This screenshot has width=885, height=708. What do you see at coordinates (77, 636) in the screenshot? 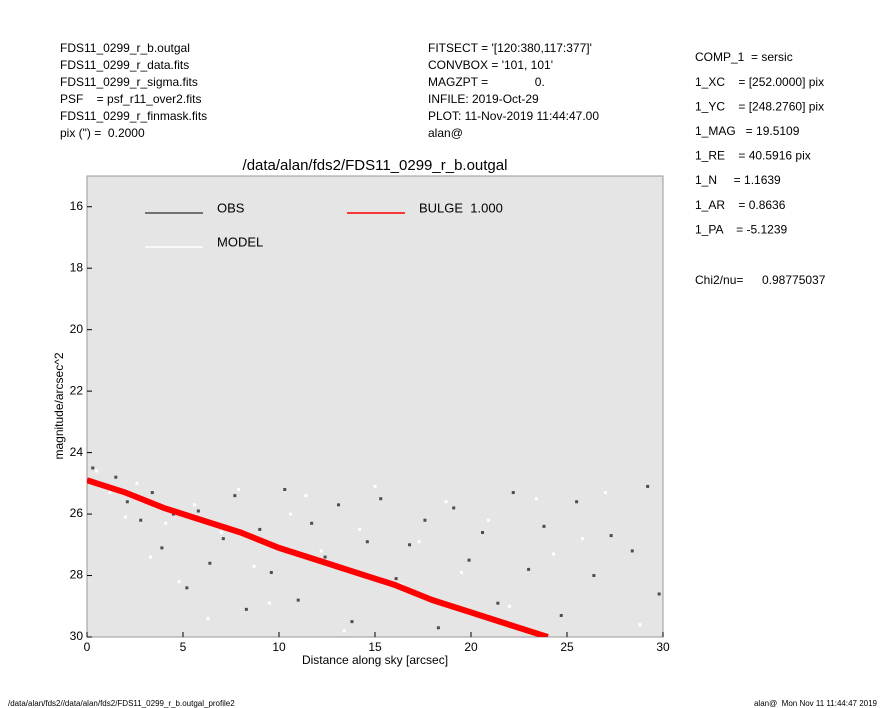
I see `y-tick-label: 30` at bounding box center [77, 636].